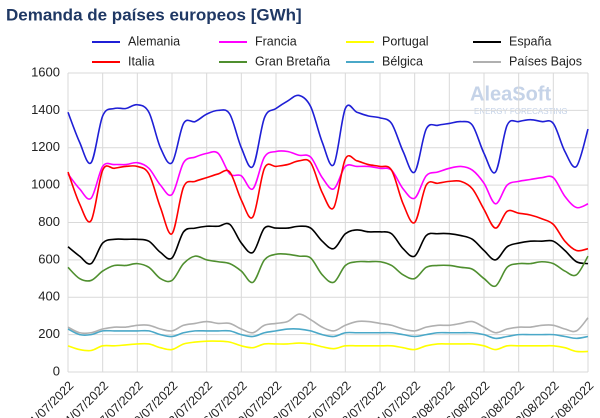 The height and width of the screenshot is (418, 600). What do you see at coordinates (45, 109) in the screenshot?
I see `y-tick-label: 1400` at bounding box center [45, 109].